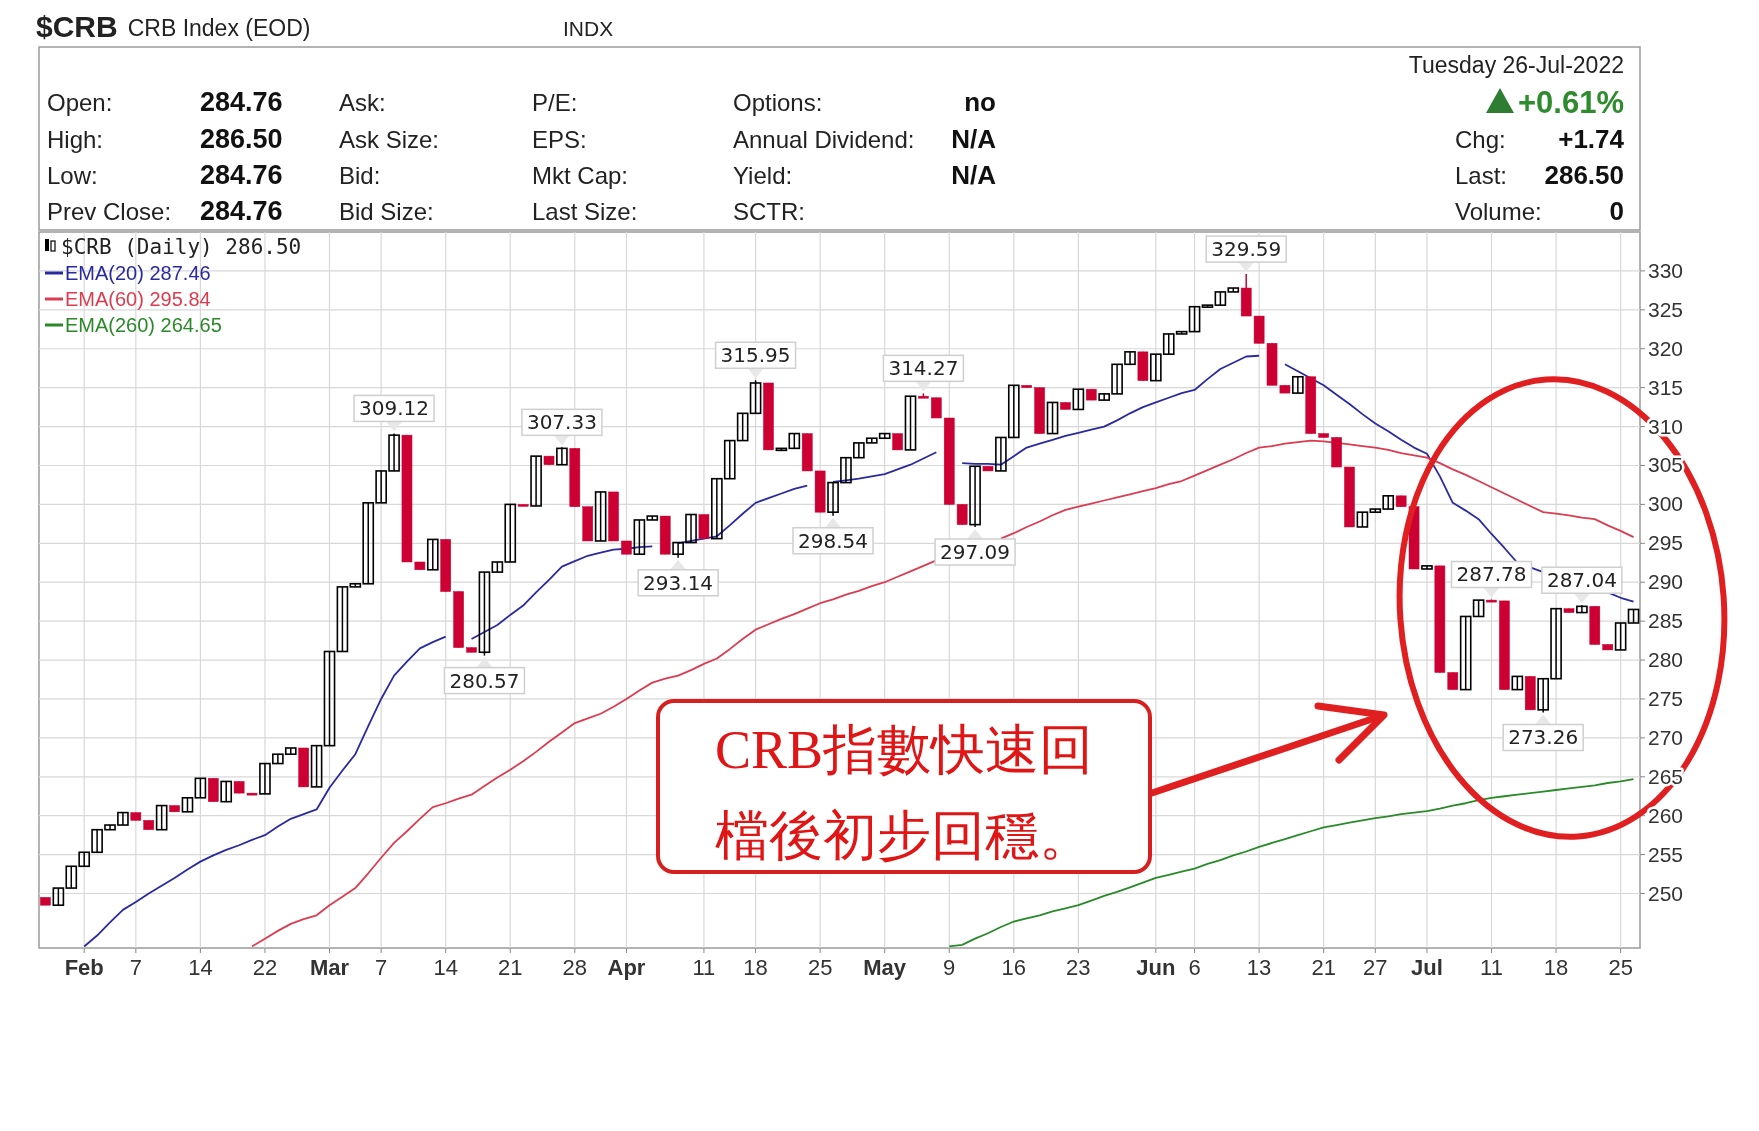 The width and height of the screenshot is (1759, 1131). Describe the element at coordinates (555, 102) in the screenshot. I see `text: P/E:` at that location.